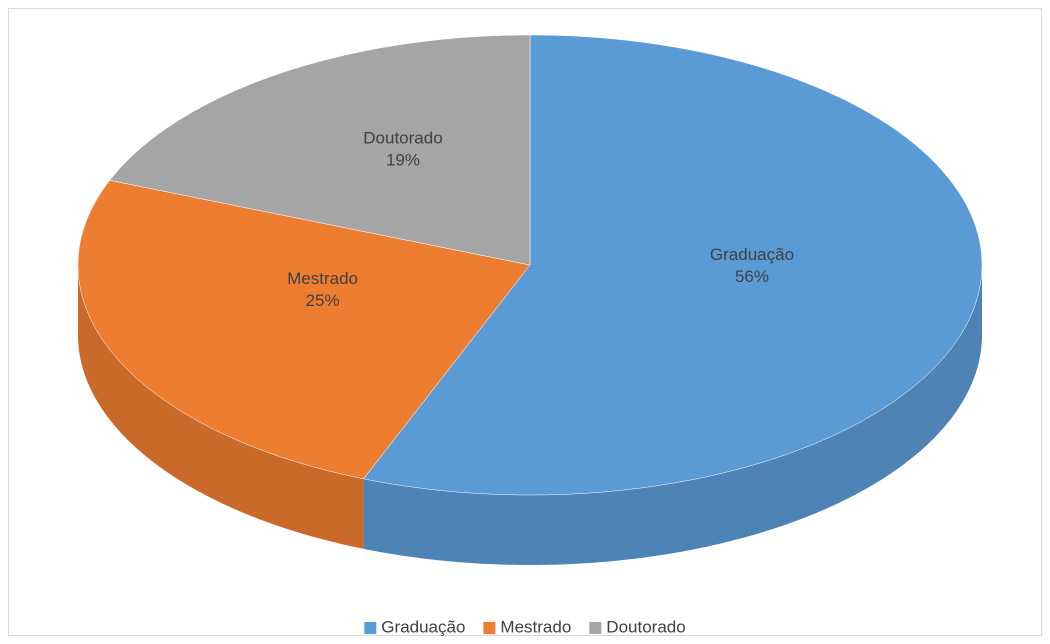 Image resolution: width=1050 pixels, height=644 pixels. What do you see at coordinates (402, 137) in the screenshot?
I see `data-label-category: Doutorado` at bounding box center [402, 137].